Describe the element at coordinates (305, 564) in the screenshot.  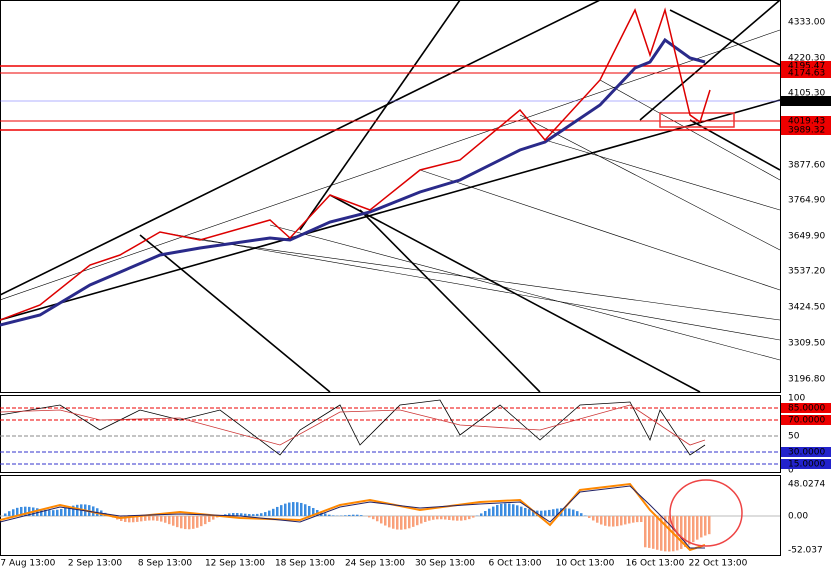
I see `time-label: 18 Sep 13:00` at that location.